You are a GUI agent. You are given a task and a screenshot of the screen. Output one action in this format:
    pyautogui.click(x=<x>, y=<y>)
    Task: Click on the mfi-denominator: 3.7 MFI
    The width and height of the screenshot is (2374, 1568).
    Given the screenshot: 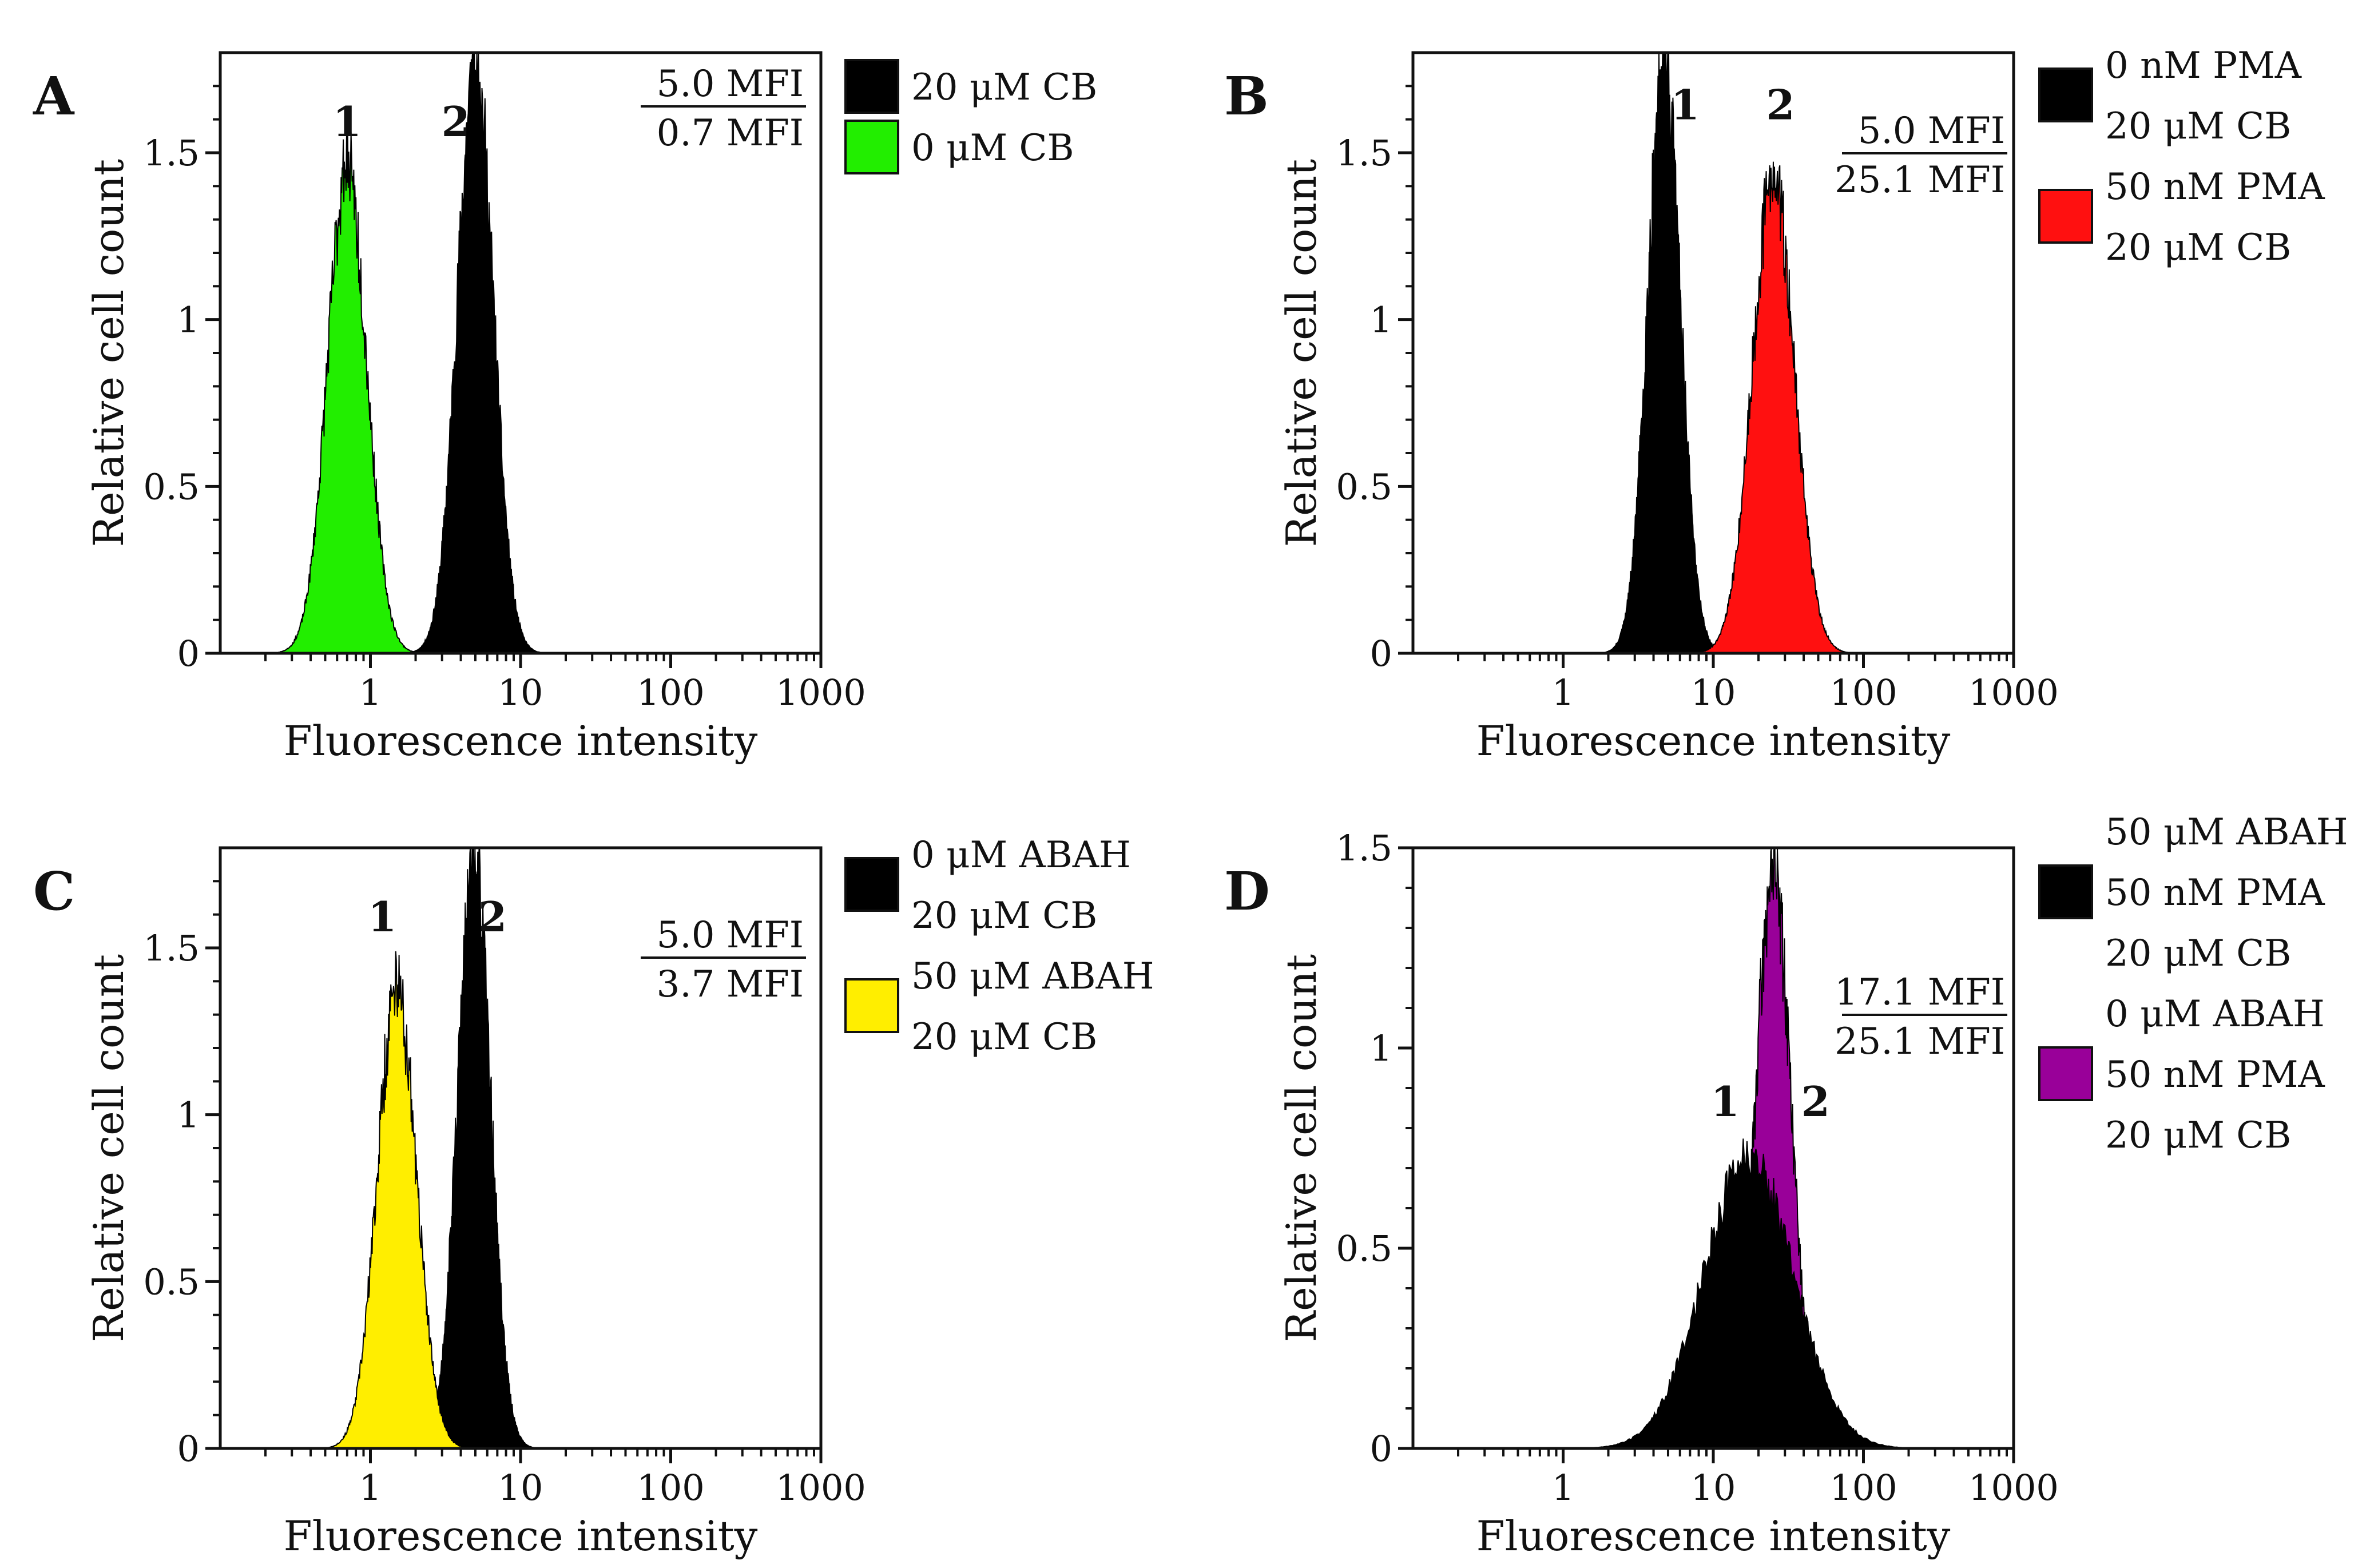 What is the action you would take?
    pyautogui.click(x=730, y=984)
    